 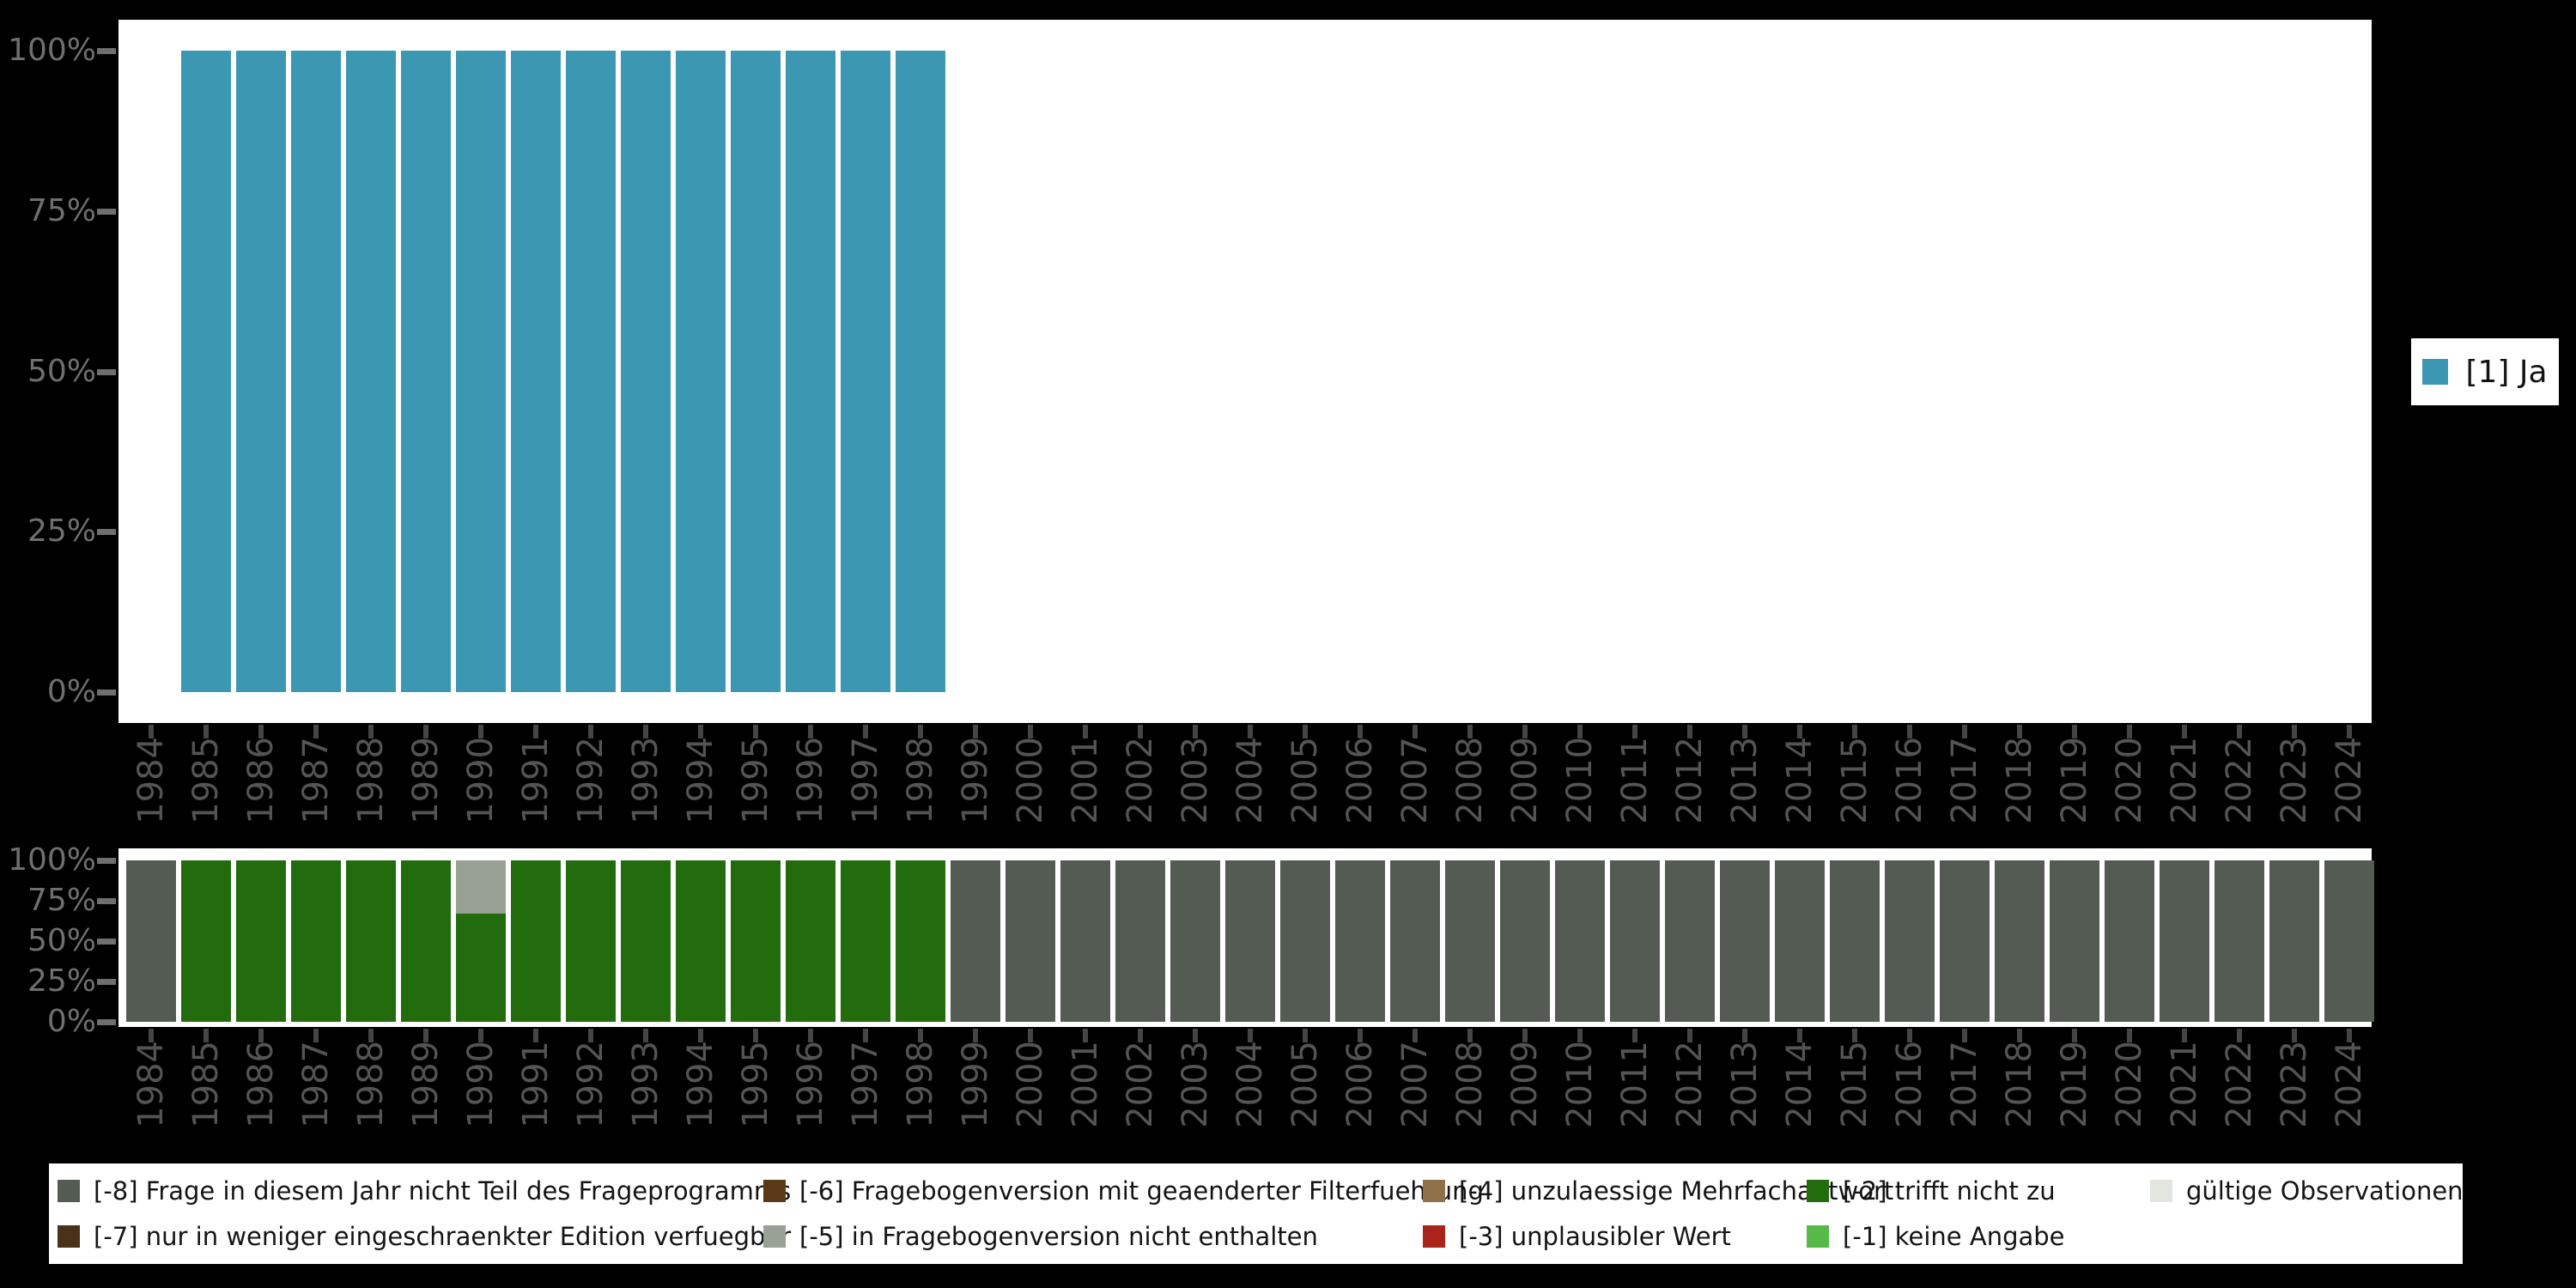 I want to click on x-axis-label: 1994, so click(x=700, y=1085).